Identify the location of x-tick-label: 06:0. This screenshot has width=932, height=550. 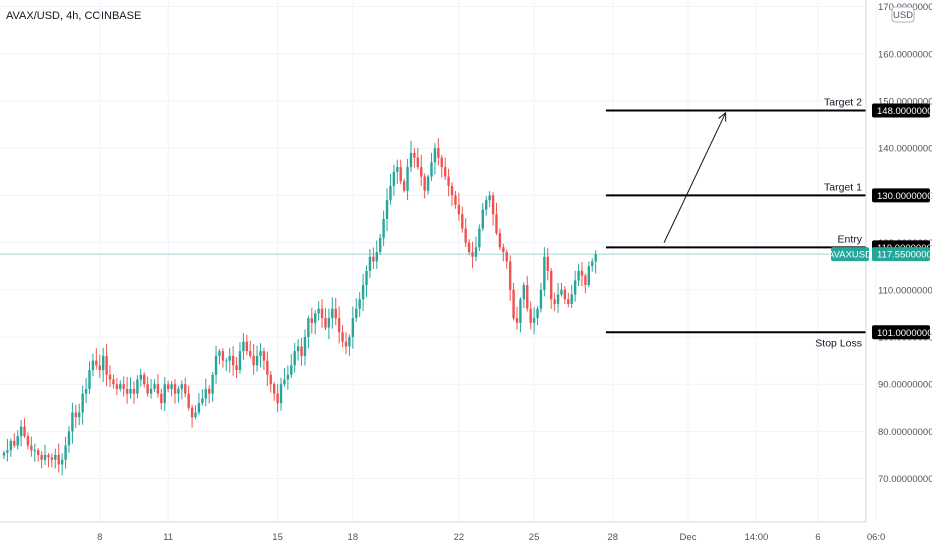
(876, 537).